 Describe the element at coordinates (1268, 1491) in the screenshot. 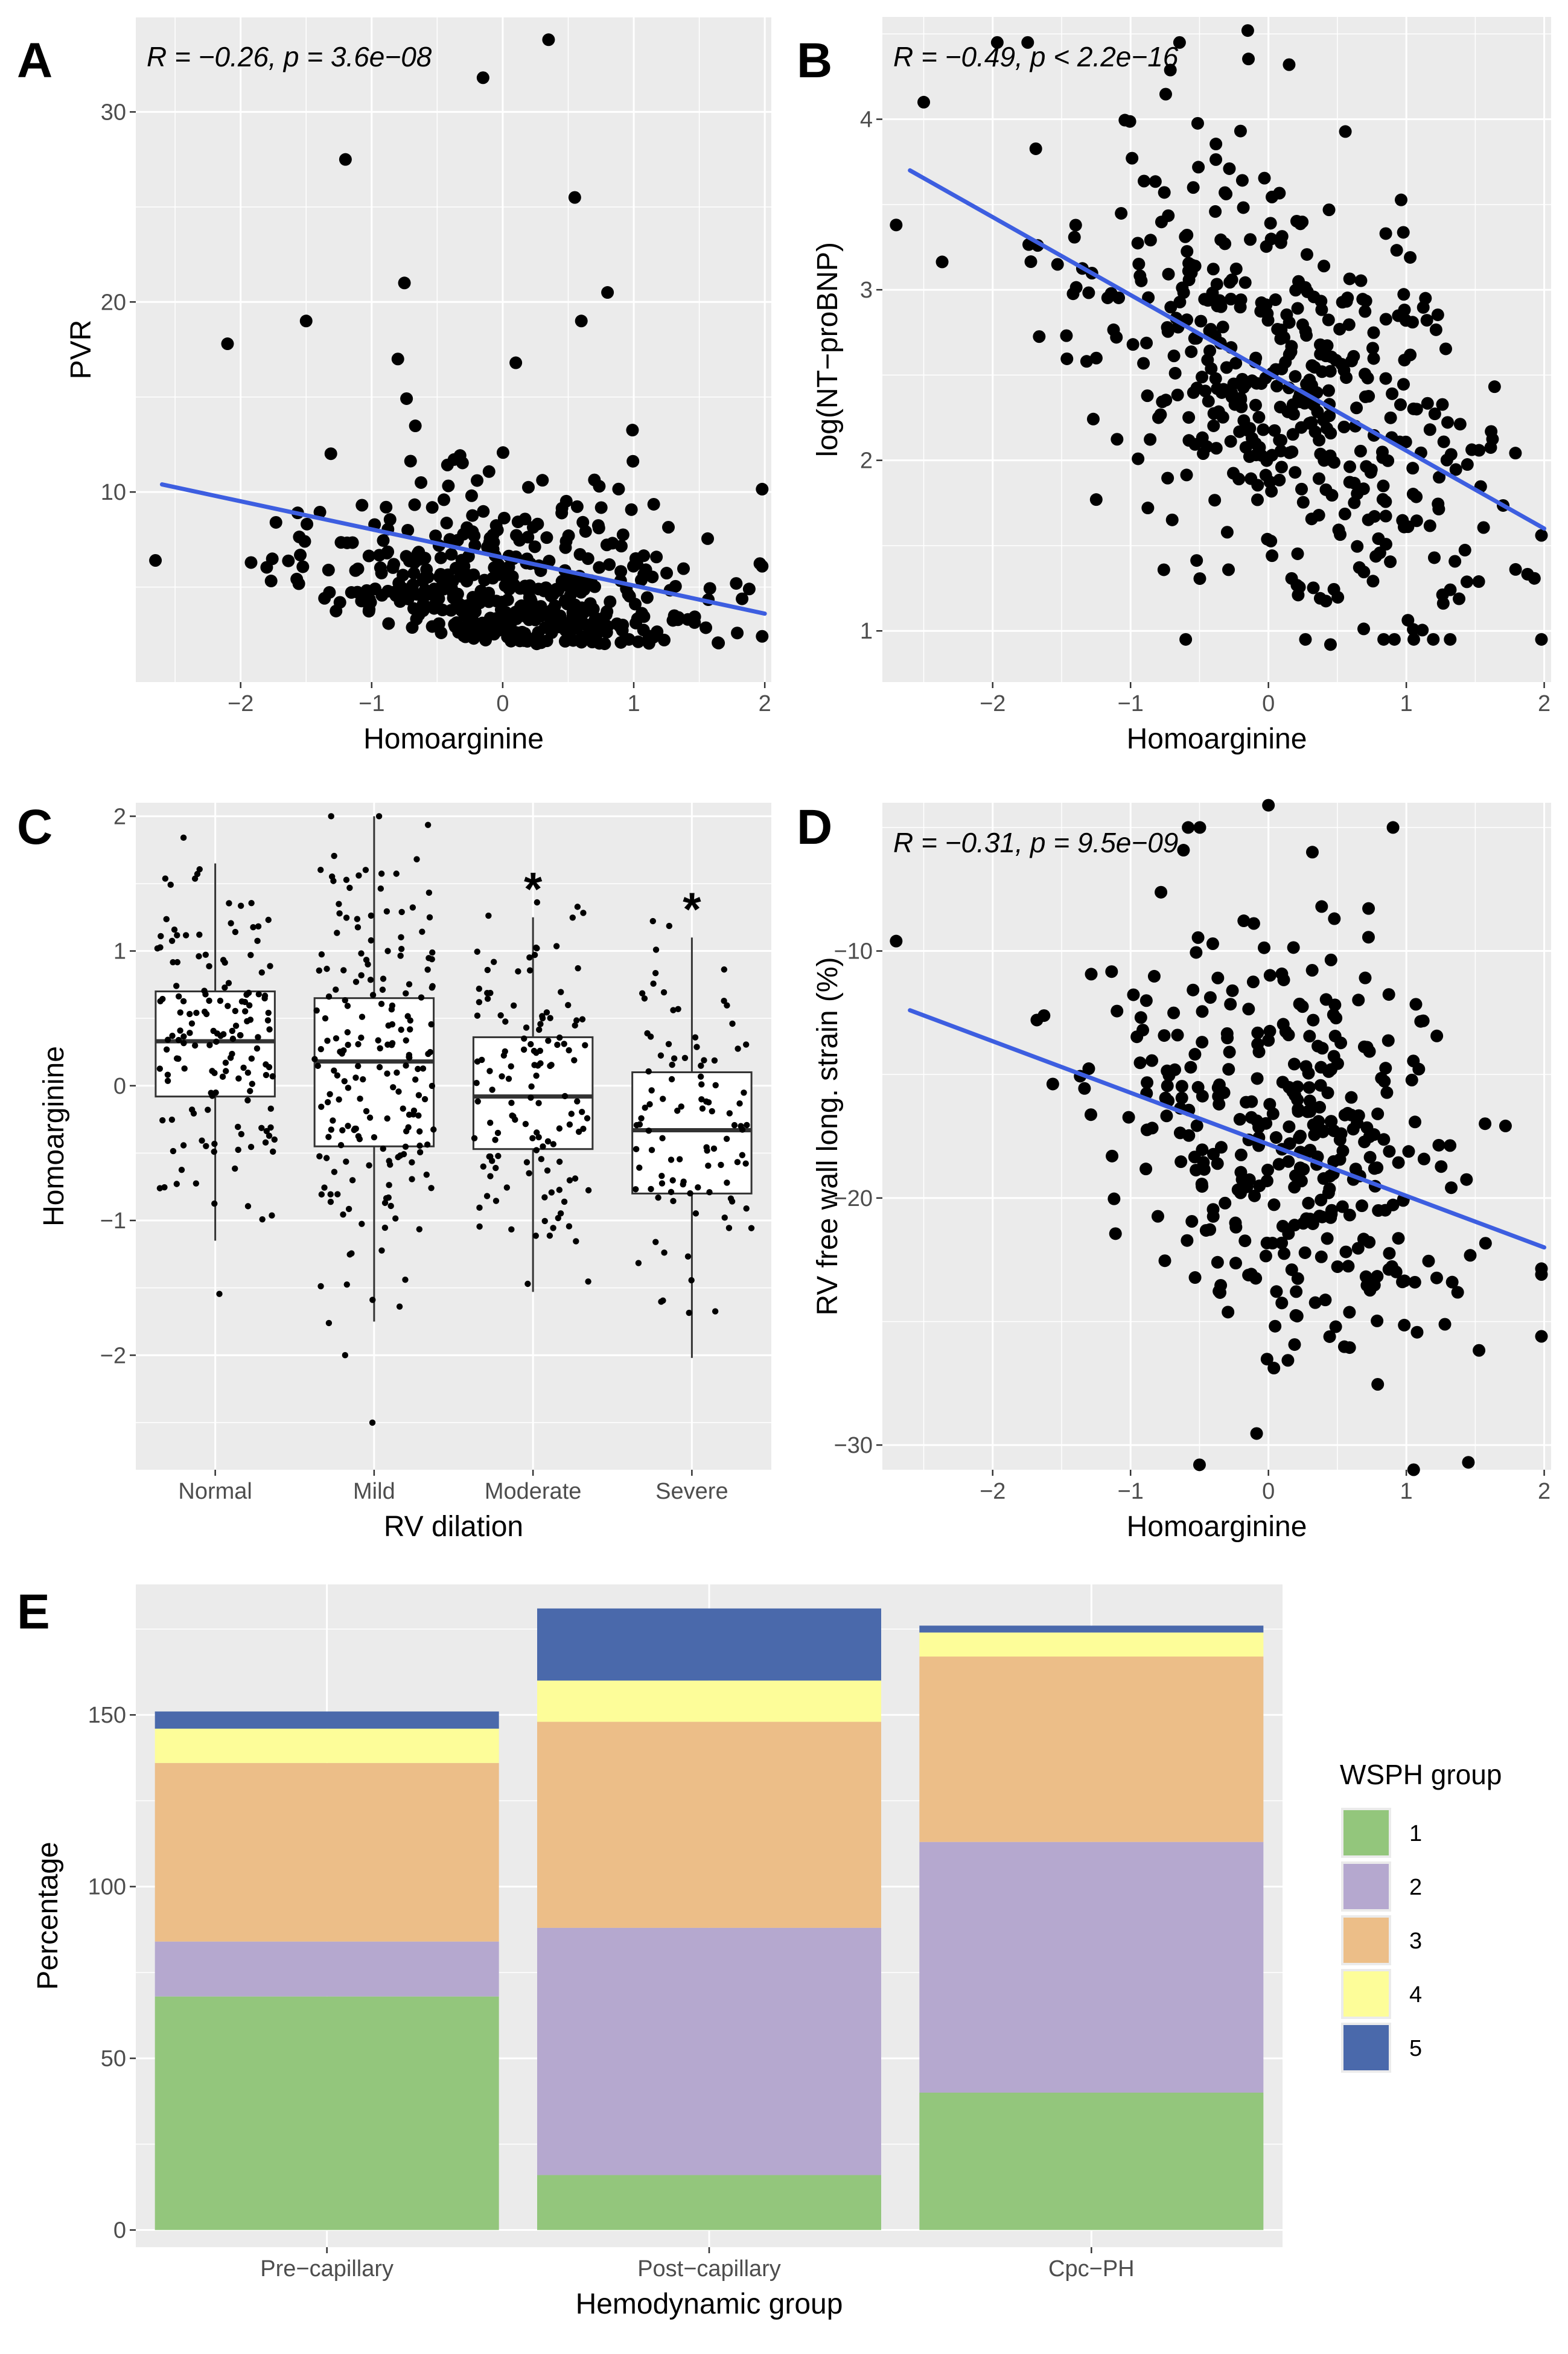

I see `x-tick-label: 0` at that location.